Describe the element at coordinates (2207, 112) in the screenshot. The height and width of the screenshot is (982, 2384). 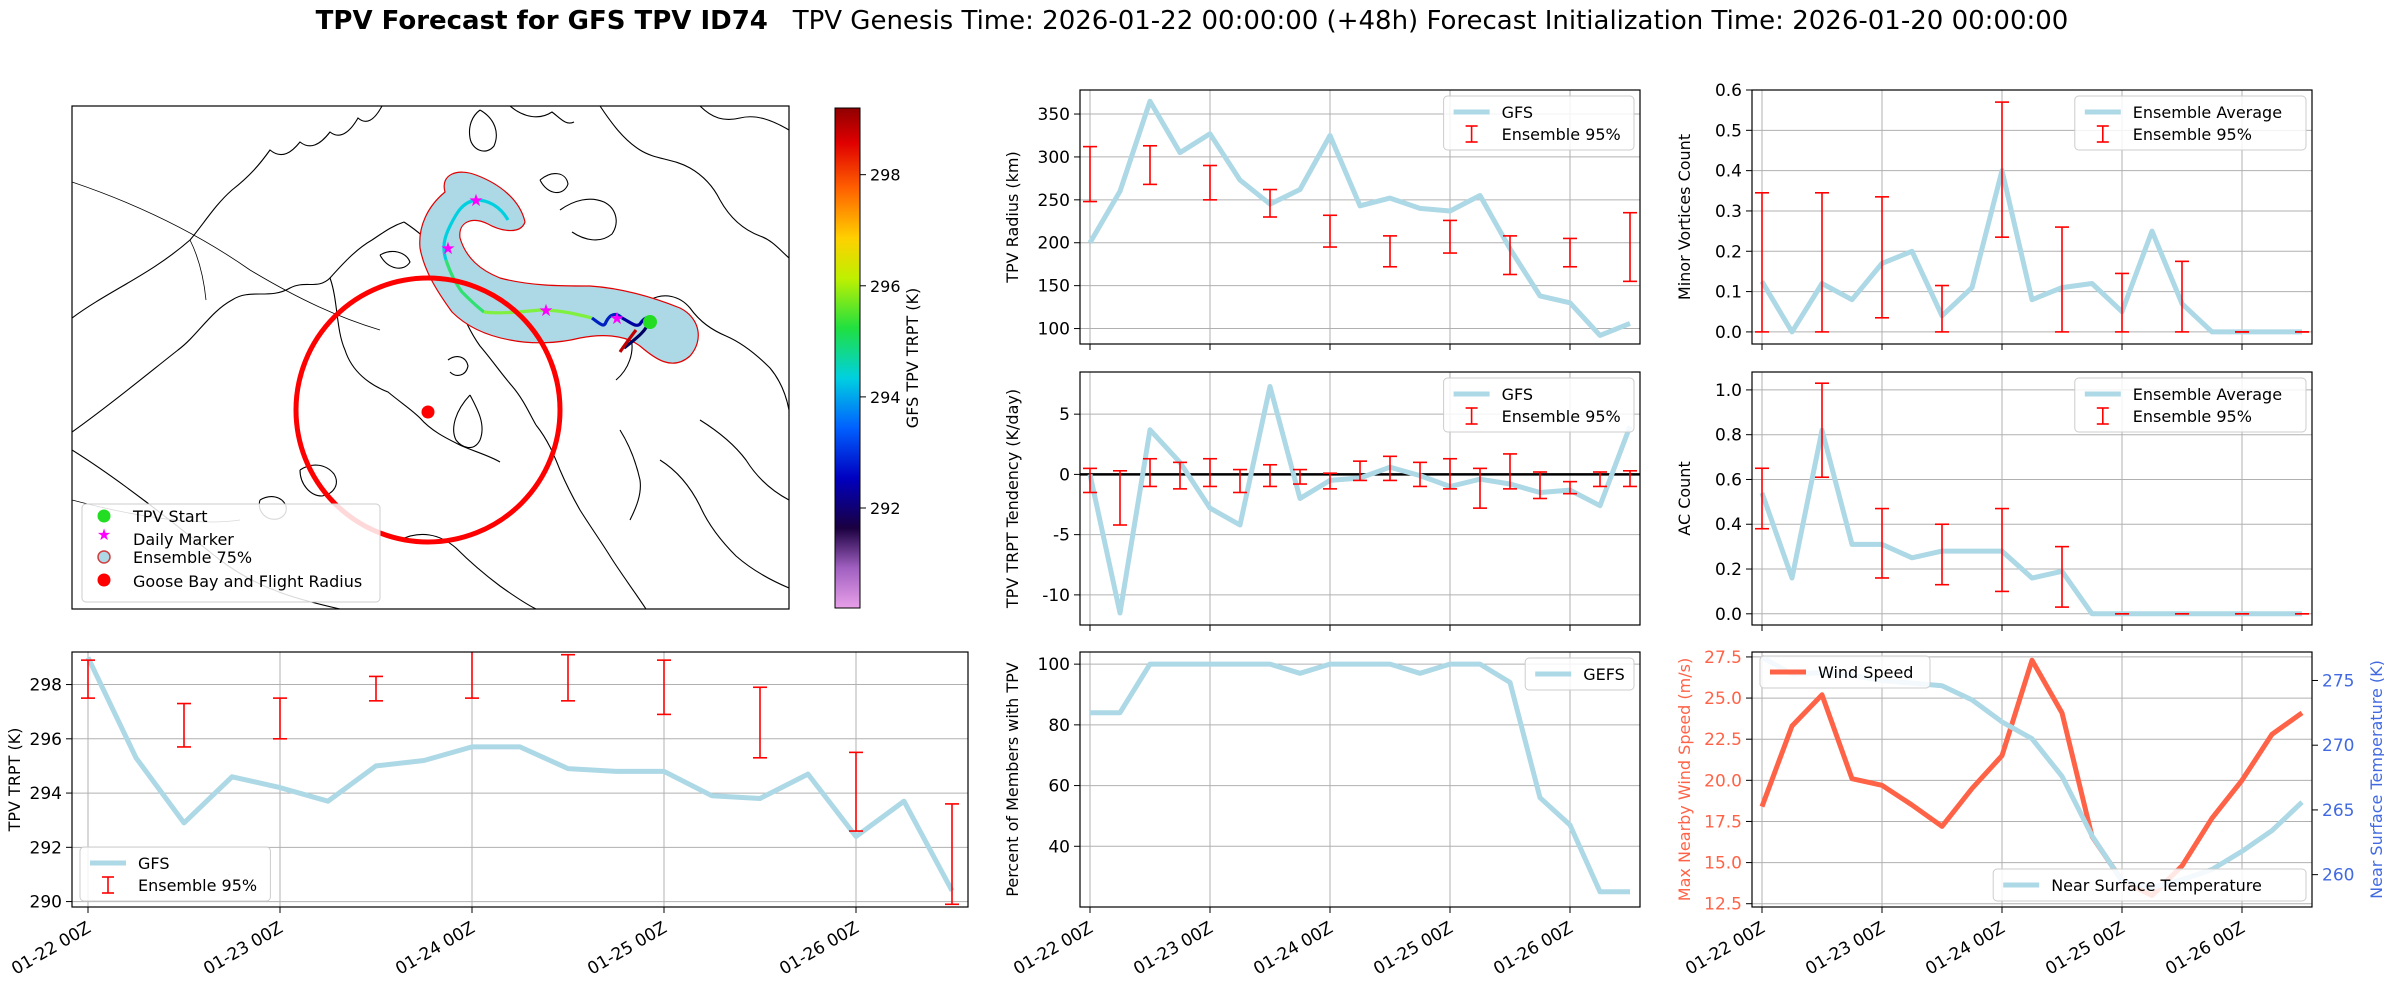
I see `legend-label: Ensemble Average` at that location.